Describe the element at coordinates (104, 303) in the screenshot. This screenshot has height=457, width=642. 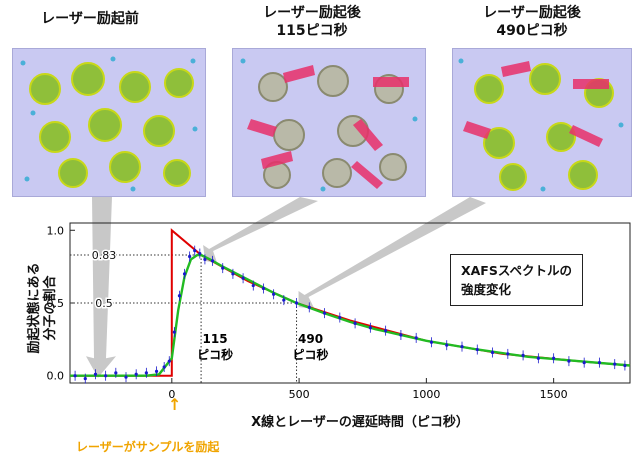
I see `reference-line-label: 0.5` at that location.